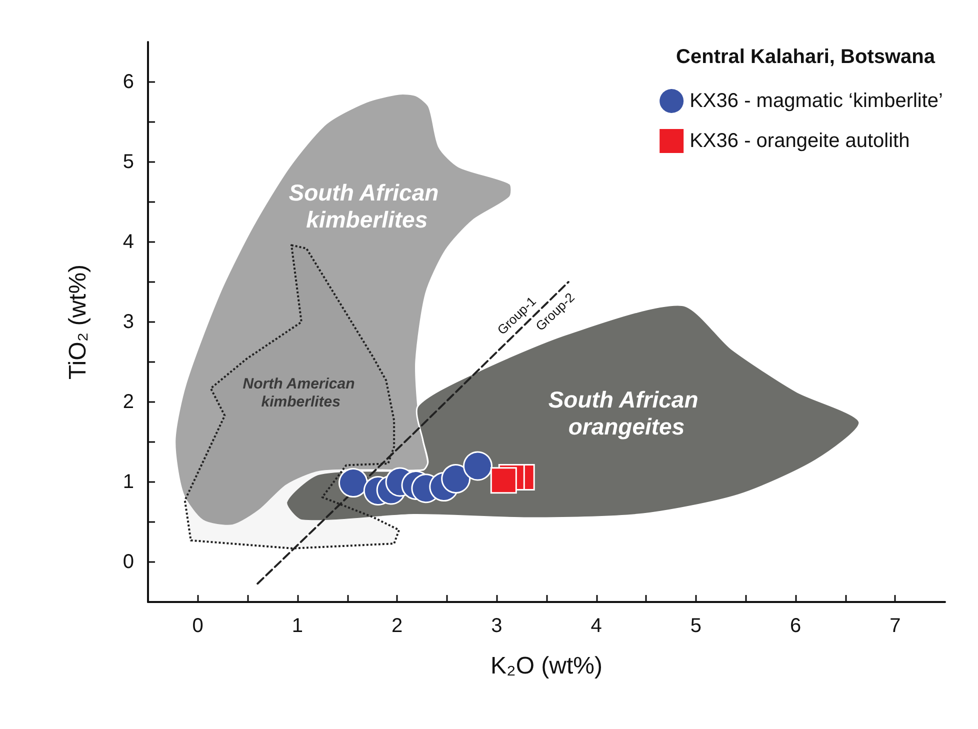 The height and width of the screenshot is (729, 978). I want to click on y-axis-title: TiO₂ (wt%), so click(78, 322).